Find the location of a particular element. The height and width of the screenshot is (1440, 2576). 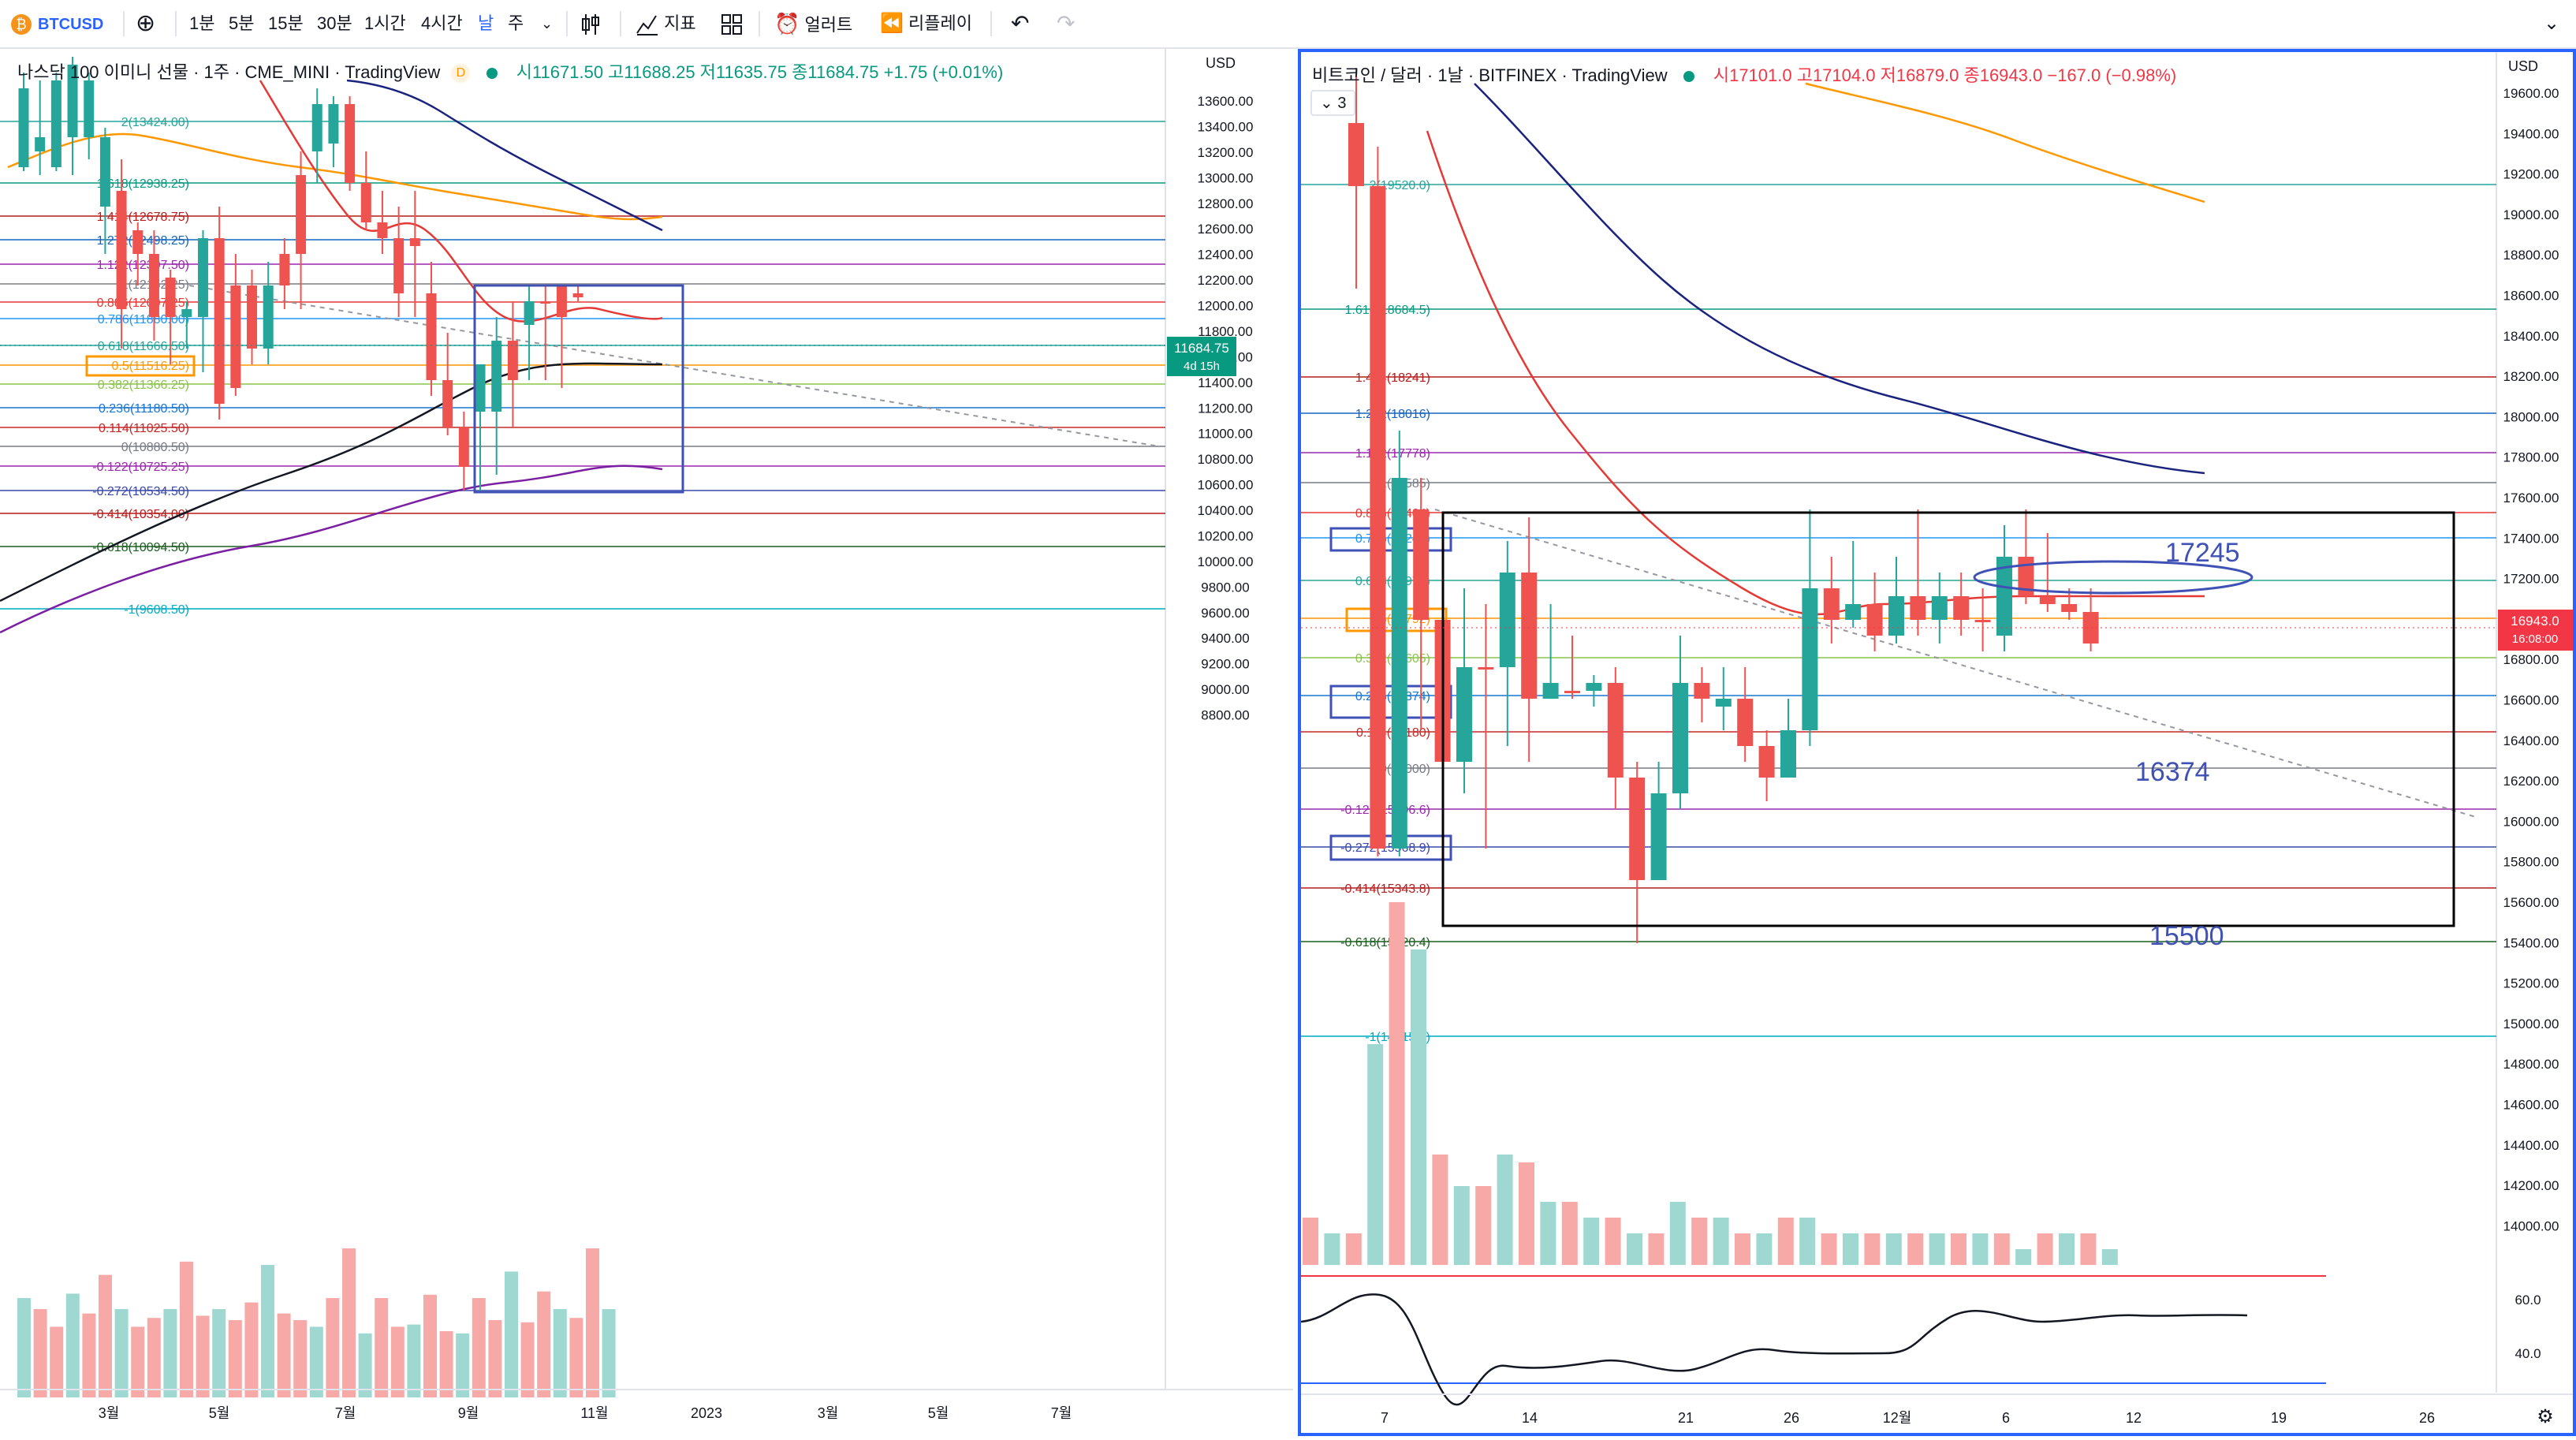

redo-icon: ↷ is located at coordinates (1066, 23).